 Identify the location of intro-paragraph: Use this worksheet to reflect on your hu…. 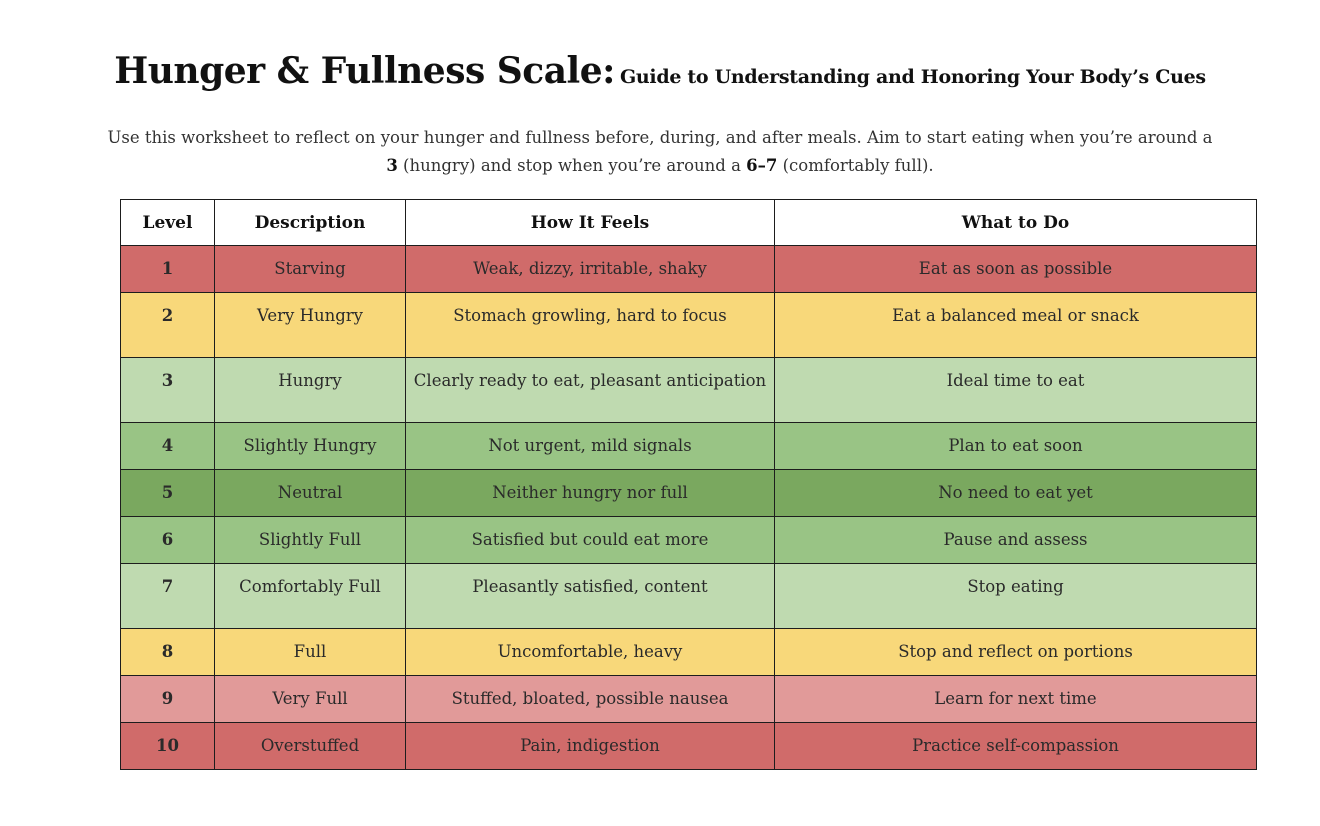
(660, 152).